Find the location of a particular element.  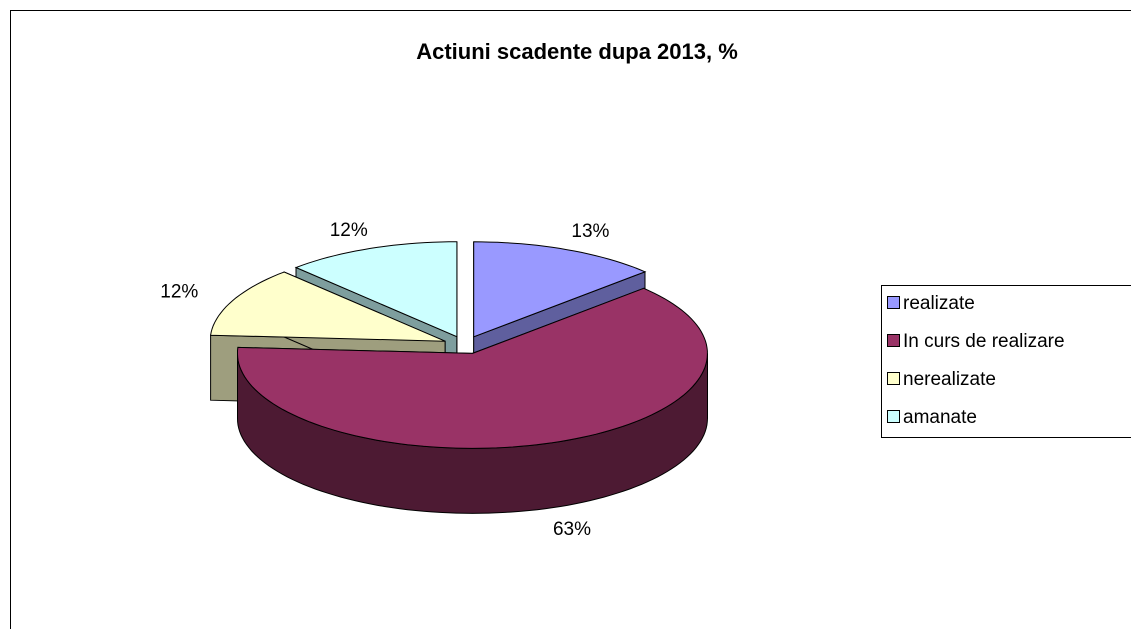

legend-label: realizate is located at coordinates (939, 303).